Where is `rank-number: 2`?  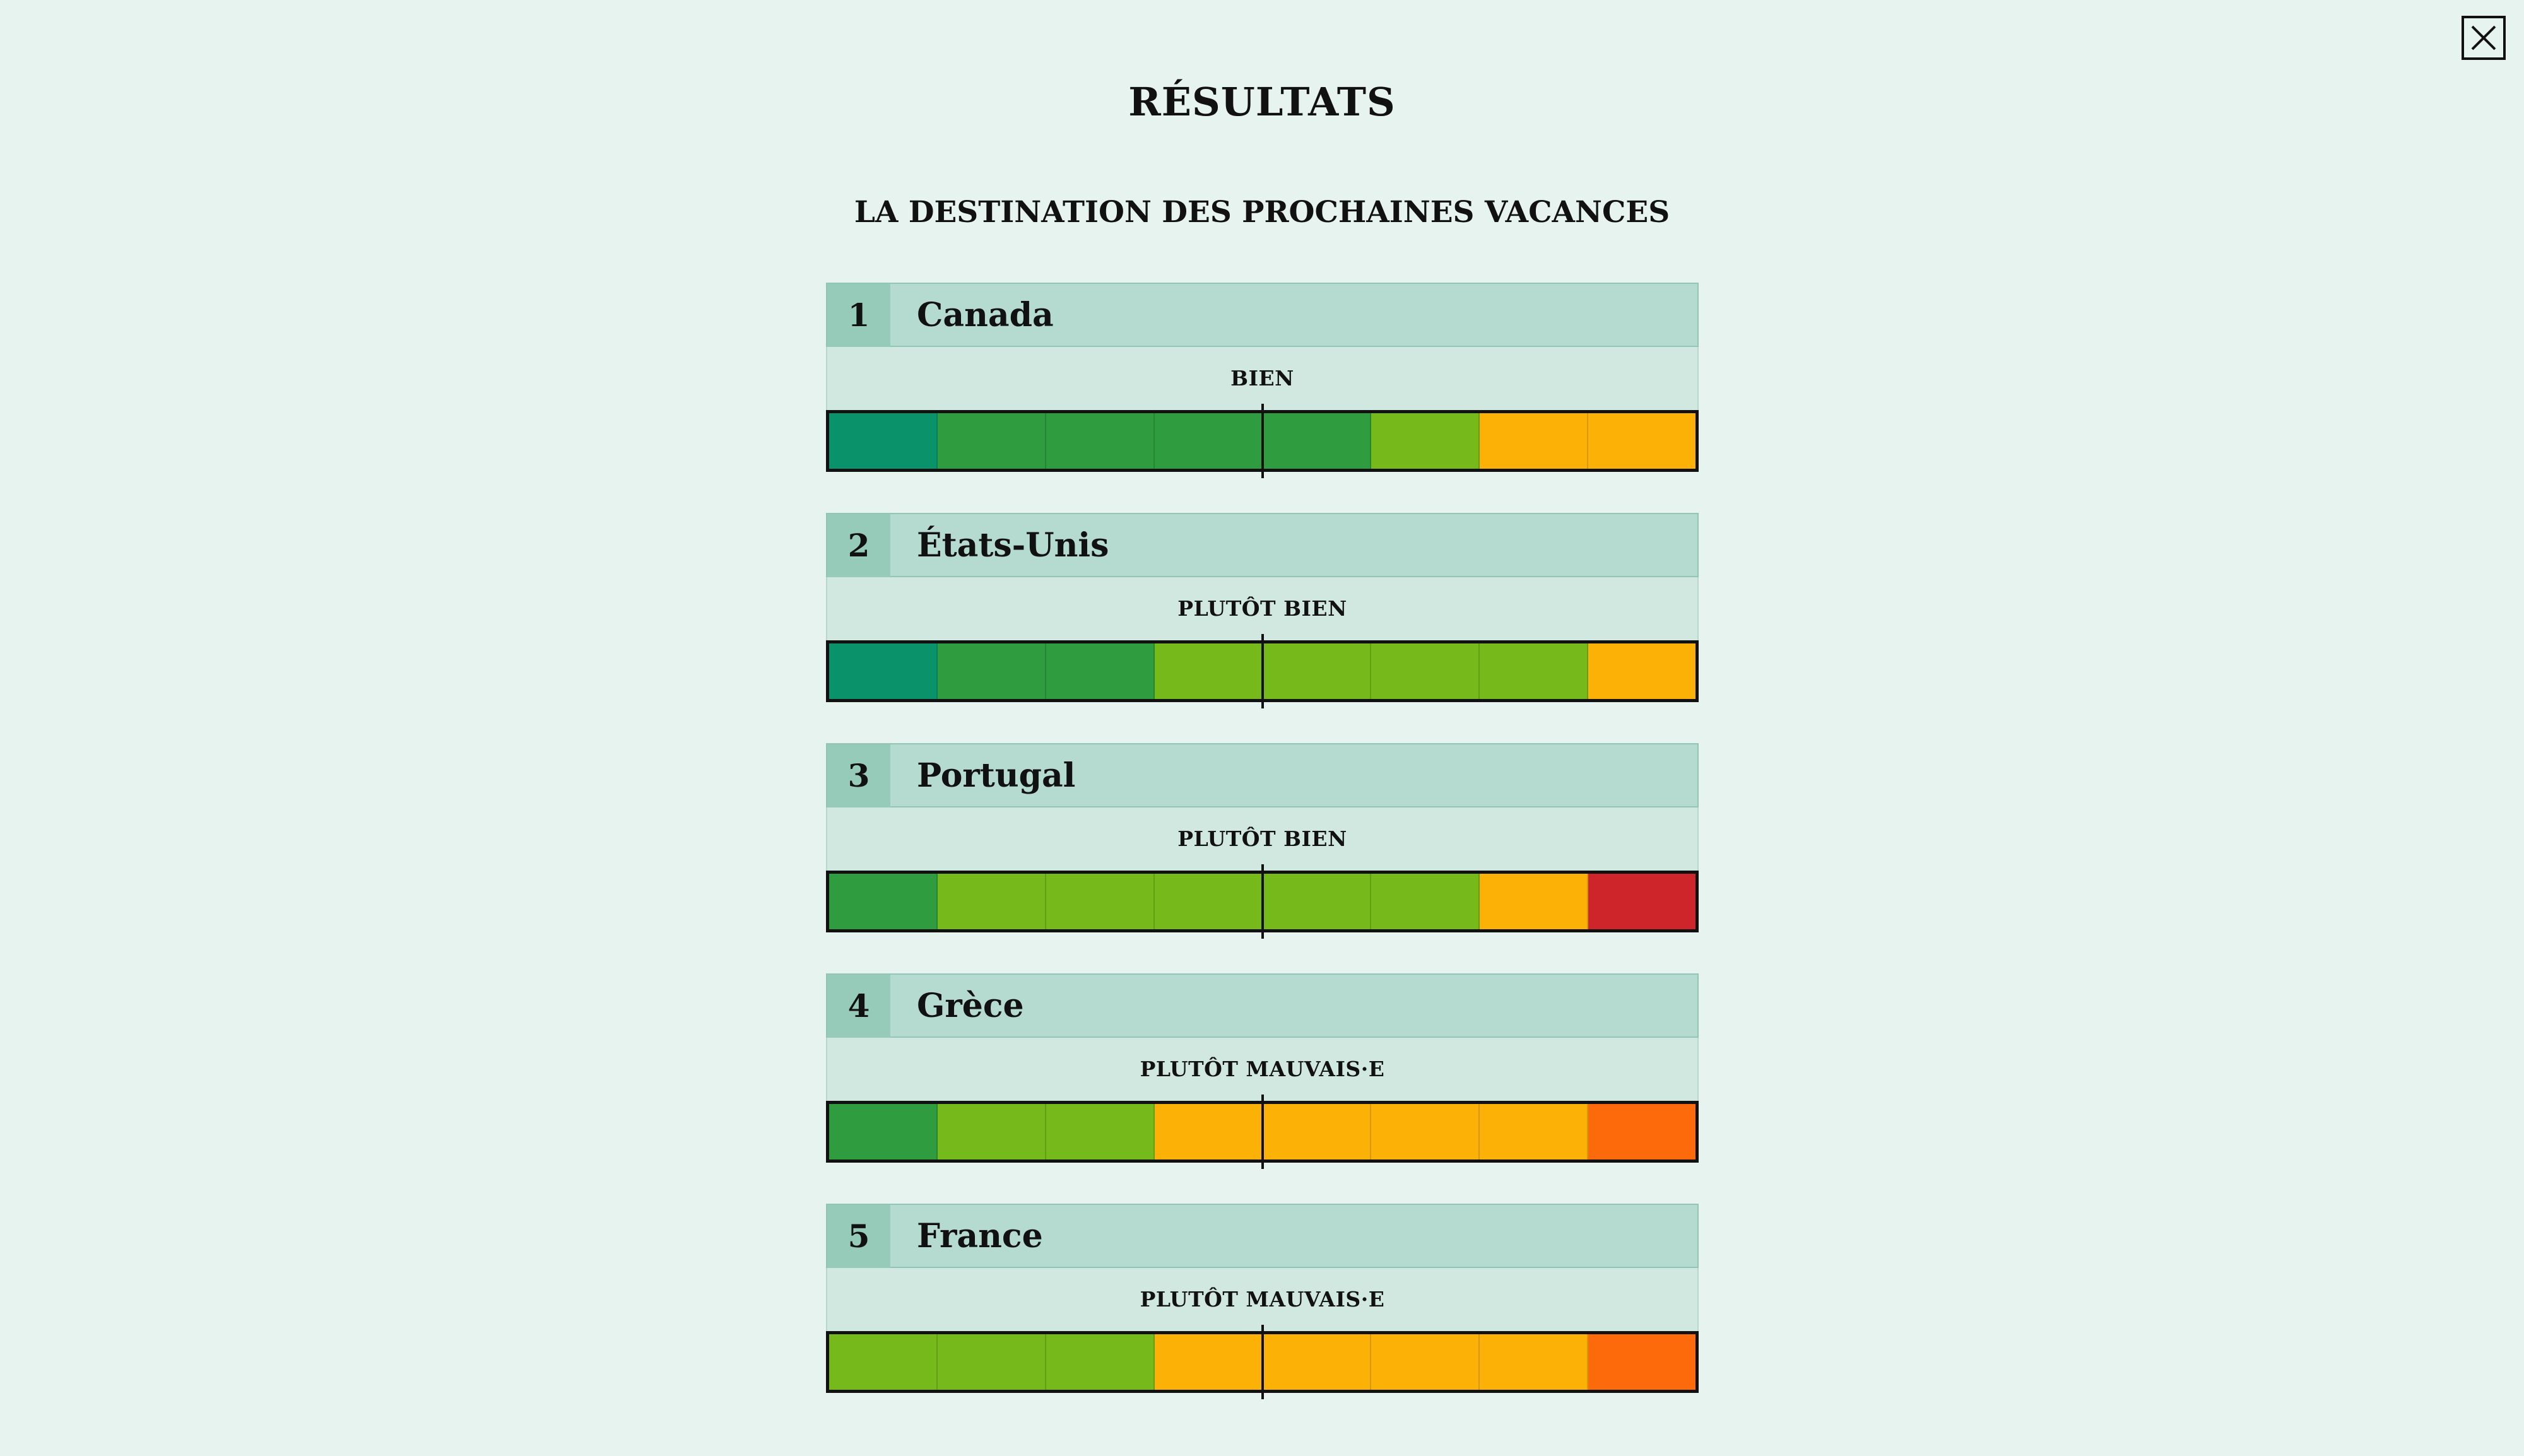 rank-number: 2 is located at coordinates (859, 545).